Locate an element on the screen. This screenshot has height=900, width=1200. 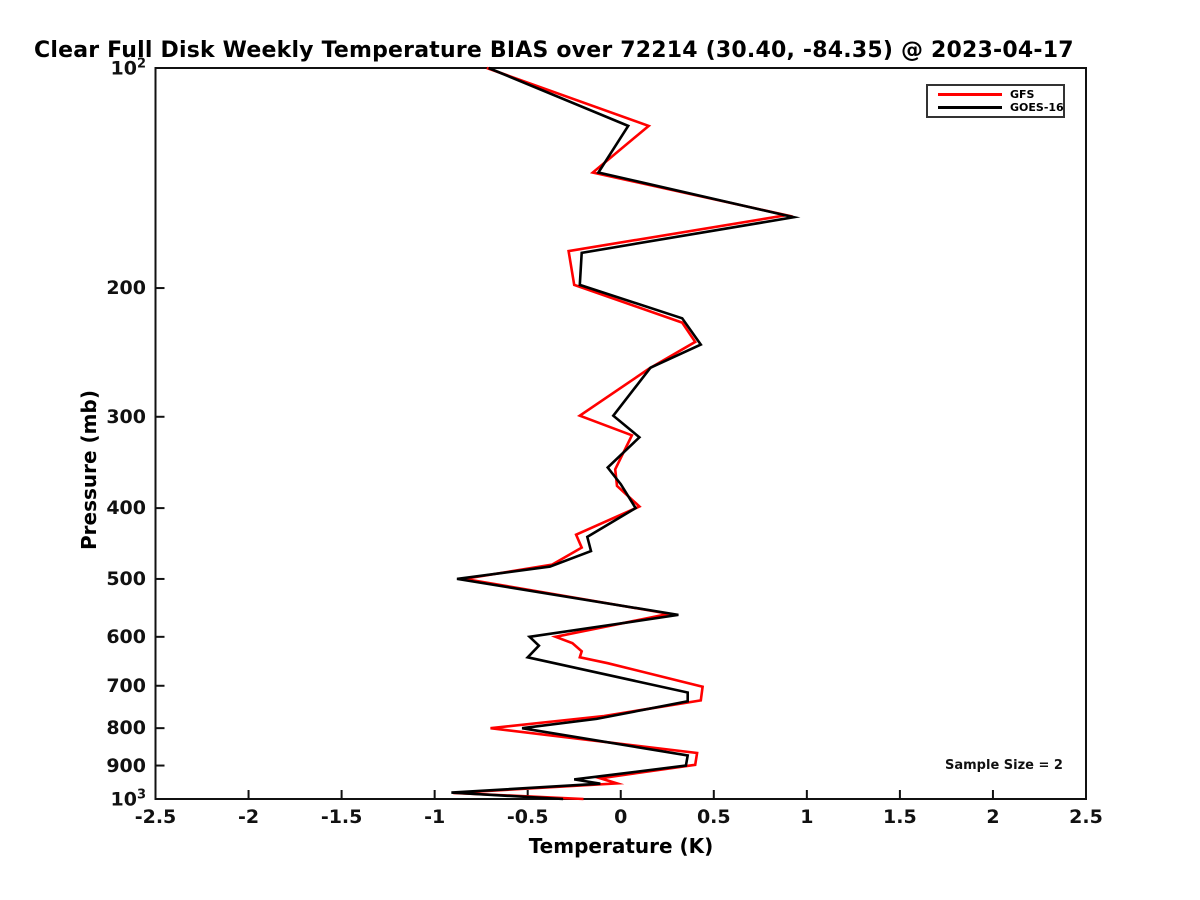
legend-label: GOES-16 is located at coordinates (1037, 108).